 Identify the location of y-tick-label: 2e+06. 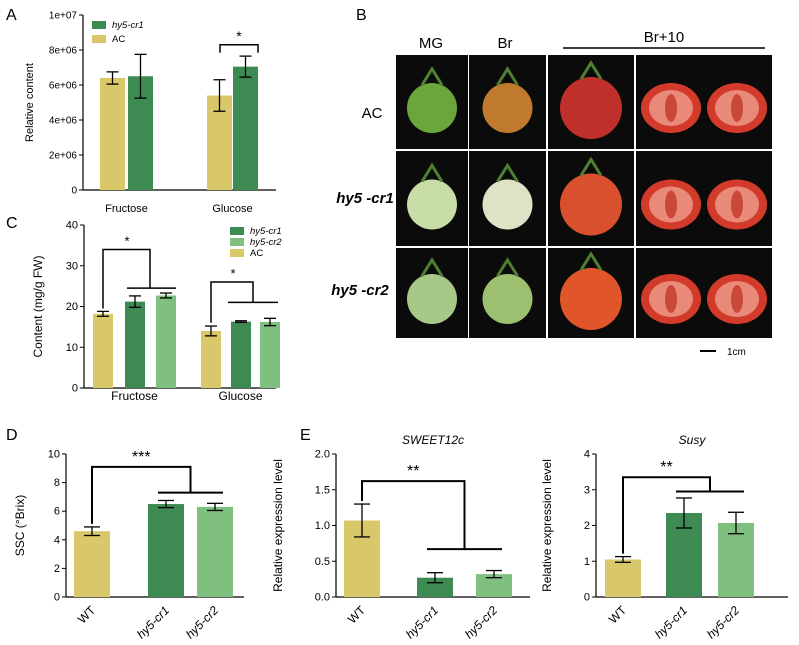
(63, 156).